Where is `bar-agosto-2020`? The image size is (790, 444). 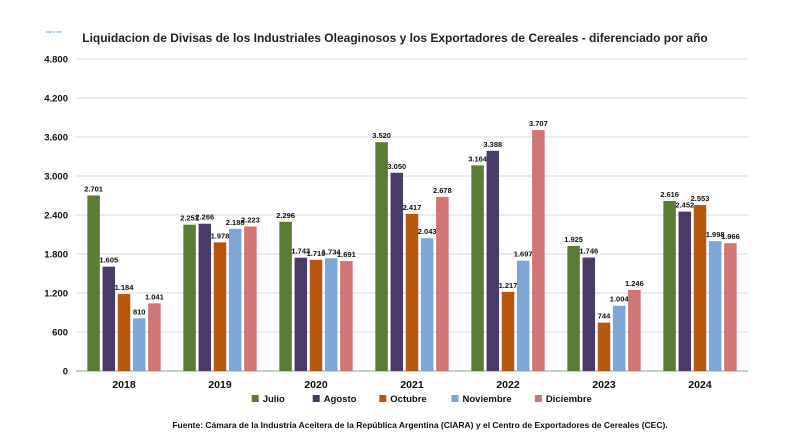 bar-agosto-2020 is located at coordinates (301, 314).